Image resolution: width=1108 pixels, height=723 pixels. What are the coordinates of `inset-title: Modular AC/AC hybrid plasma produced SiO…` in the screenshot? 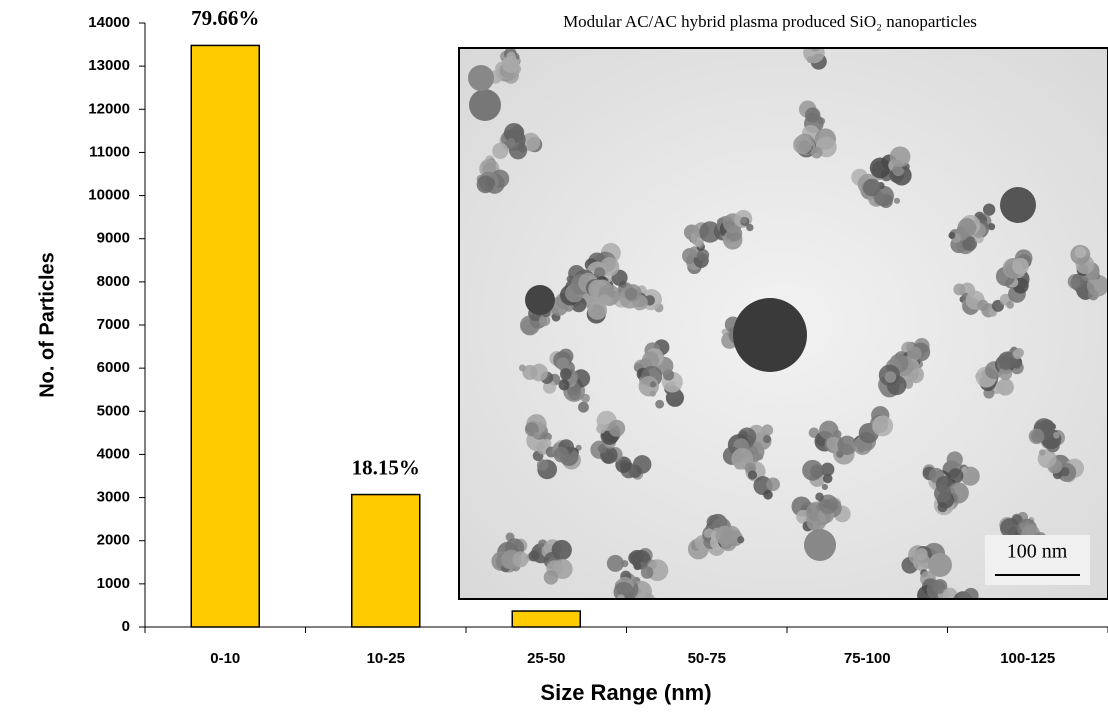 It's located at (770, 21).